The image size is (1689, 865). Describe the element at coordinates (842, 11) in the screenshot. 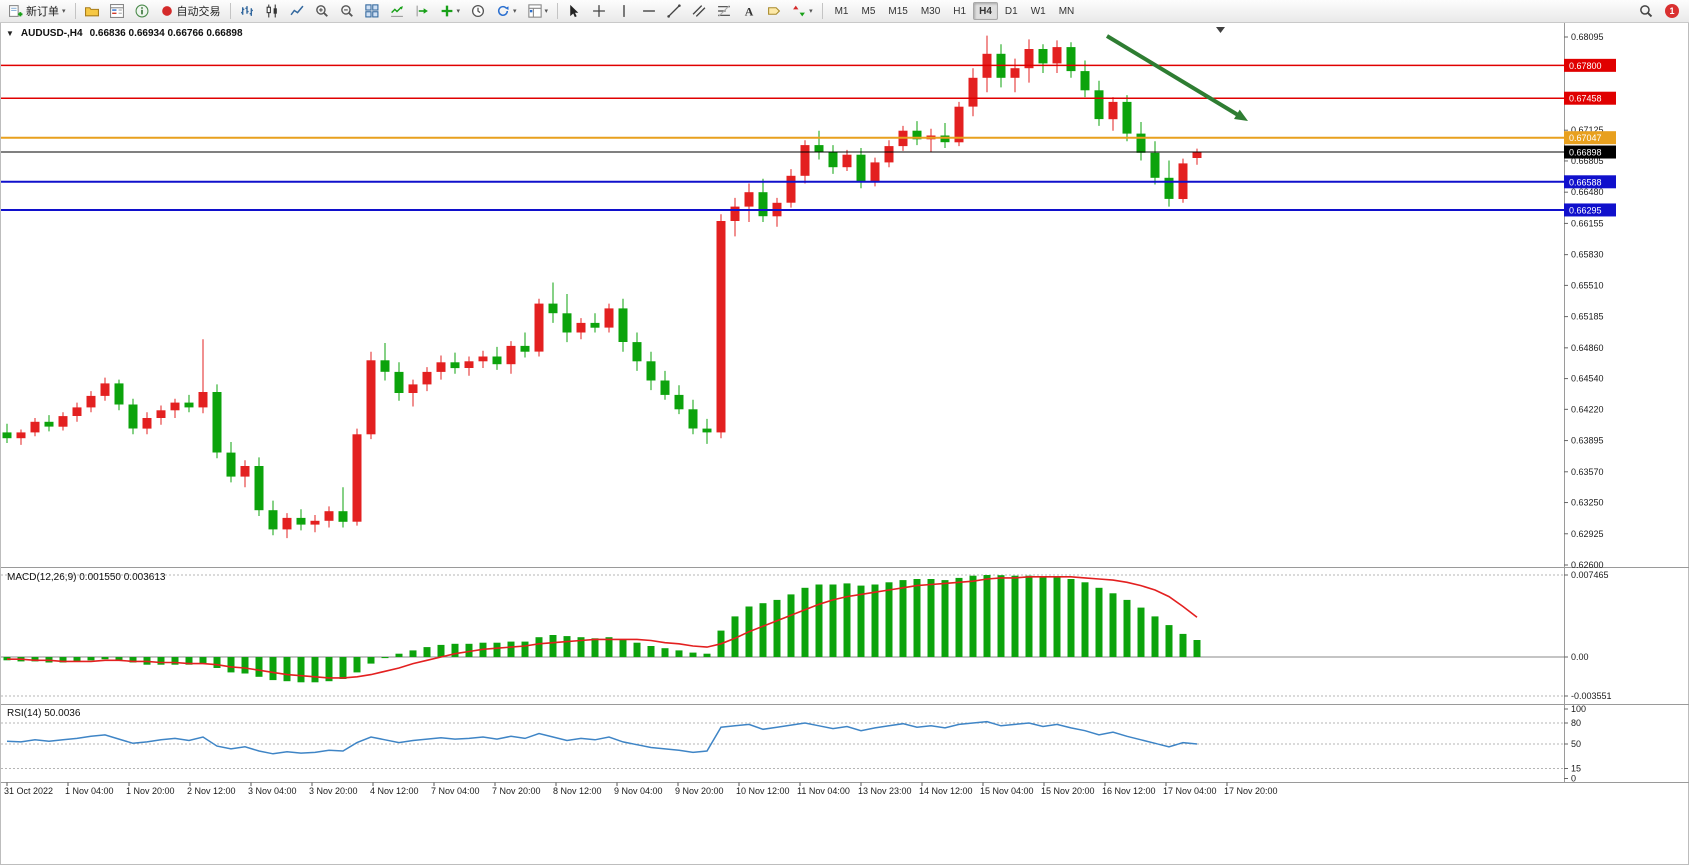

I see `timeframe-button-m1: M1` at that location.